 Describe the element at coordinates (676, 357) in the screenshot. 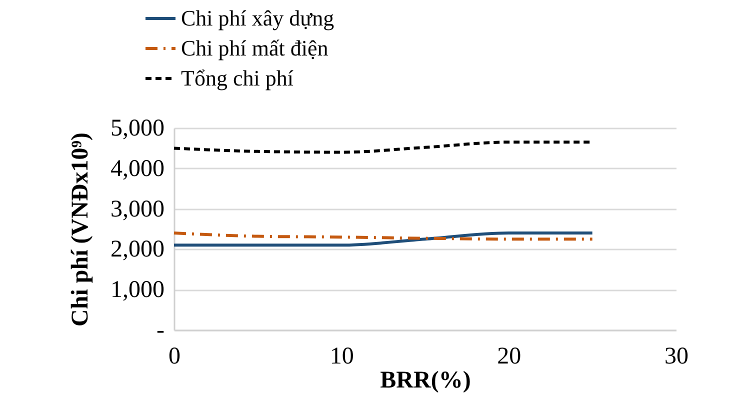

I see `x-tick-label: 30` at that location.